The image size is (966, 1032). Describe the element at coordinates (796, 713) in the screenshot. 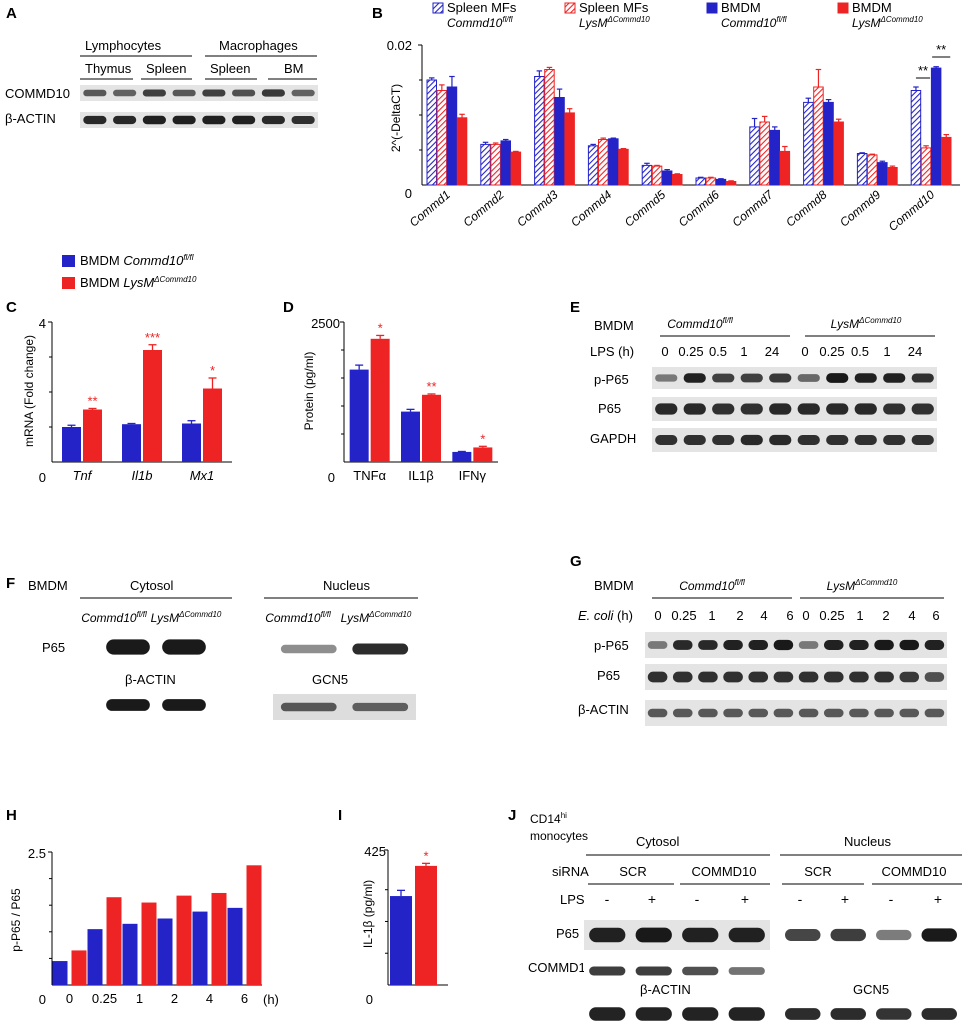

I see `blot-g-actin-bg` at that location.